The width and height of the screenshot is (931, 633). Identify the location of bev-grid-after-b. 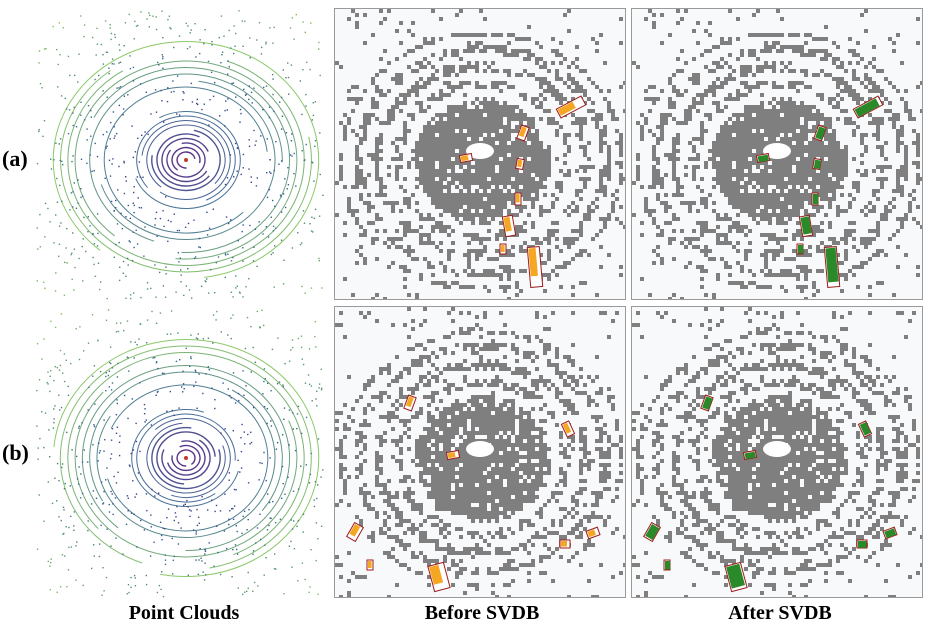
(777, 452).